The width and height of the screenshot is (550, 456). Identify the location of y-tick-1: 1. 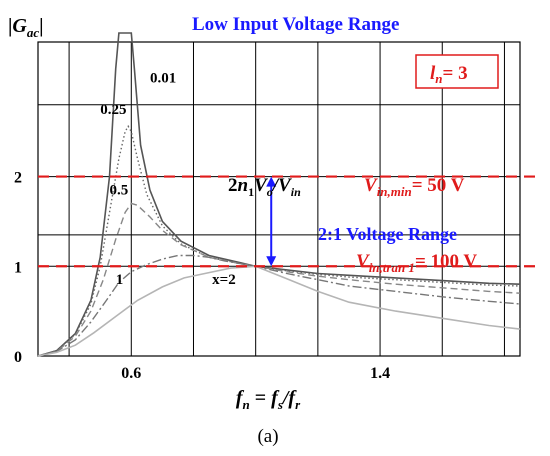
(18, 267).